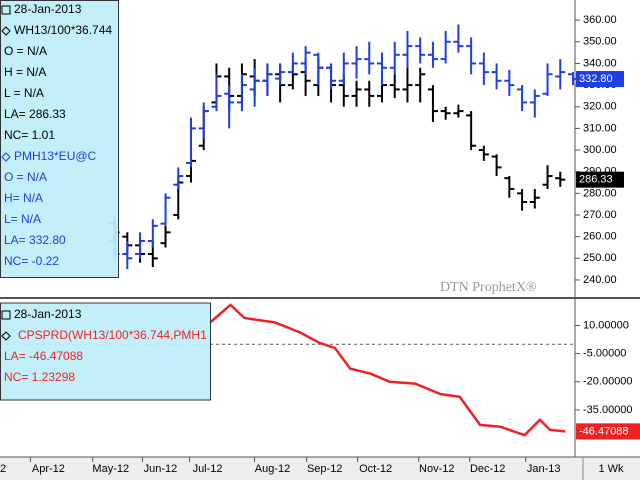  Describe the element at coordinates (22, 219) in the screenshot. I see `legend-info: L= N/A` at that location.